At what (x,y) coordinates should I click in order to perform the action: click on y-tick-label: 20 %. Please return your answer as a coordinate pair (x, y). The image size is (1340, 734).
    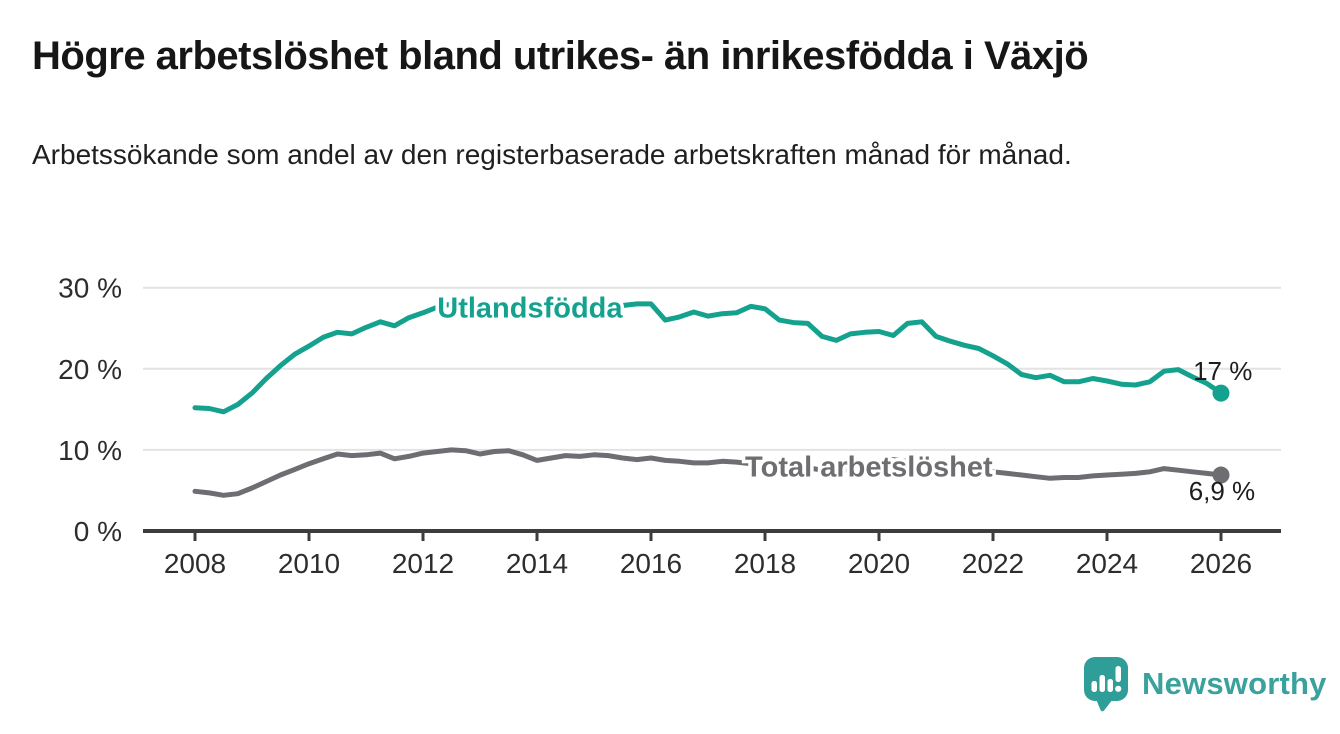
    Looking at the image, I should click on (90, 369).